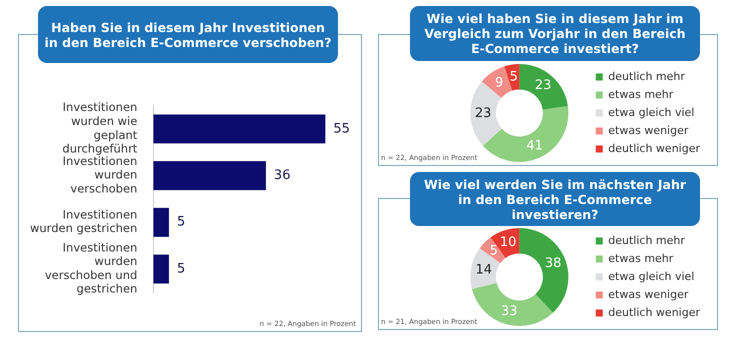  I want to click on data-label: 9, so click(499, 82).